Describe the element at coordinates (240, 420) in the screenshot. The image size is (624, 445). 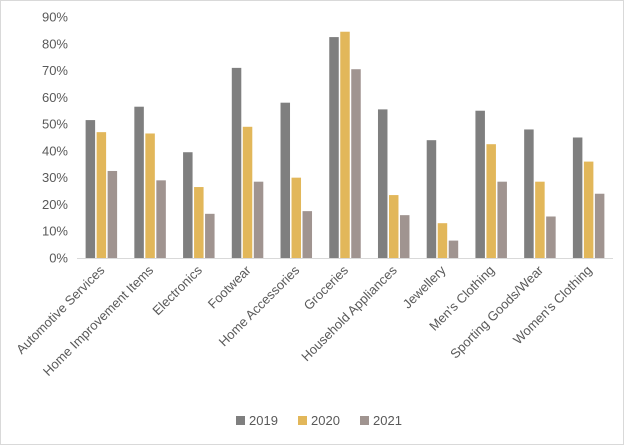
I see `legend-swatch-2019` at that location.